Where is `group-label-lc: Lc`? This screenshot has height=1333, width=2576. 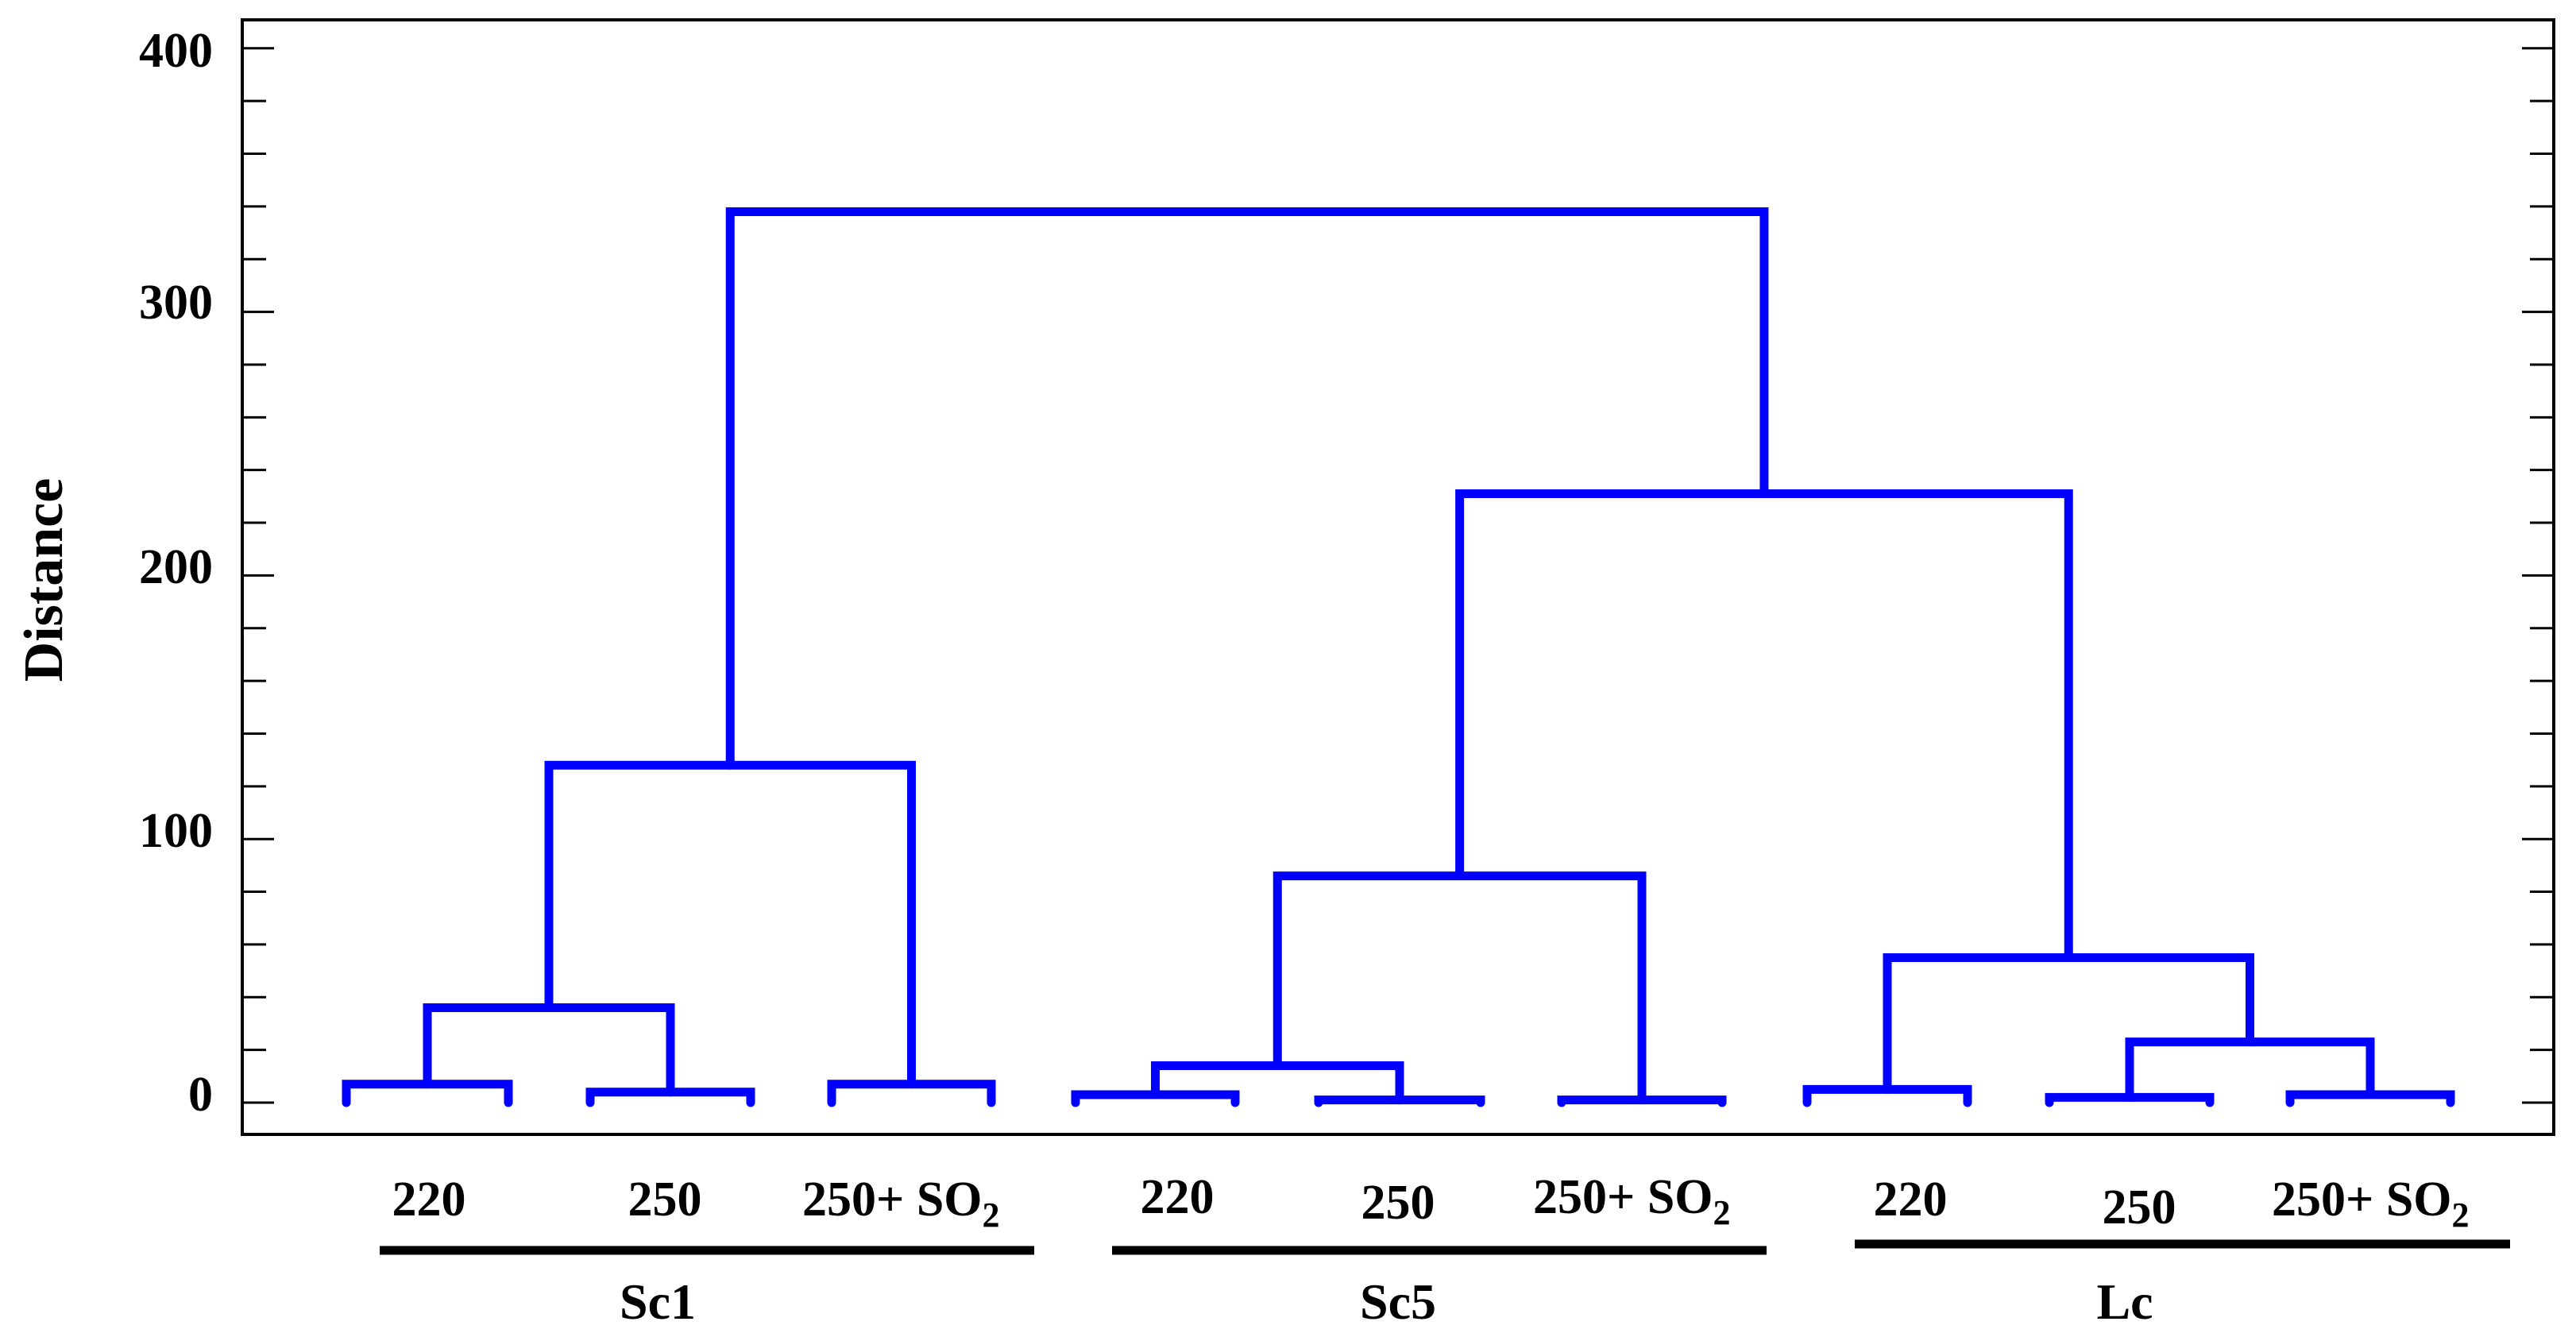
group-label-lc: Lc is located at coordinates (2124, 1301).